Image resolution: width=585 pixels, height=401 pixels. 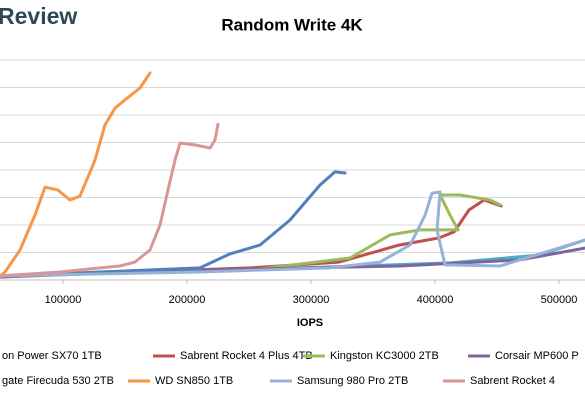 I want to click on chart-title: Random Write 4K, so click(x=292, y=24).